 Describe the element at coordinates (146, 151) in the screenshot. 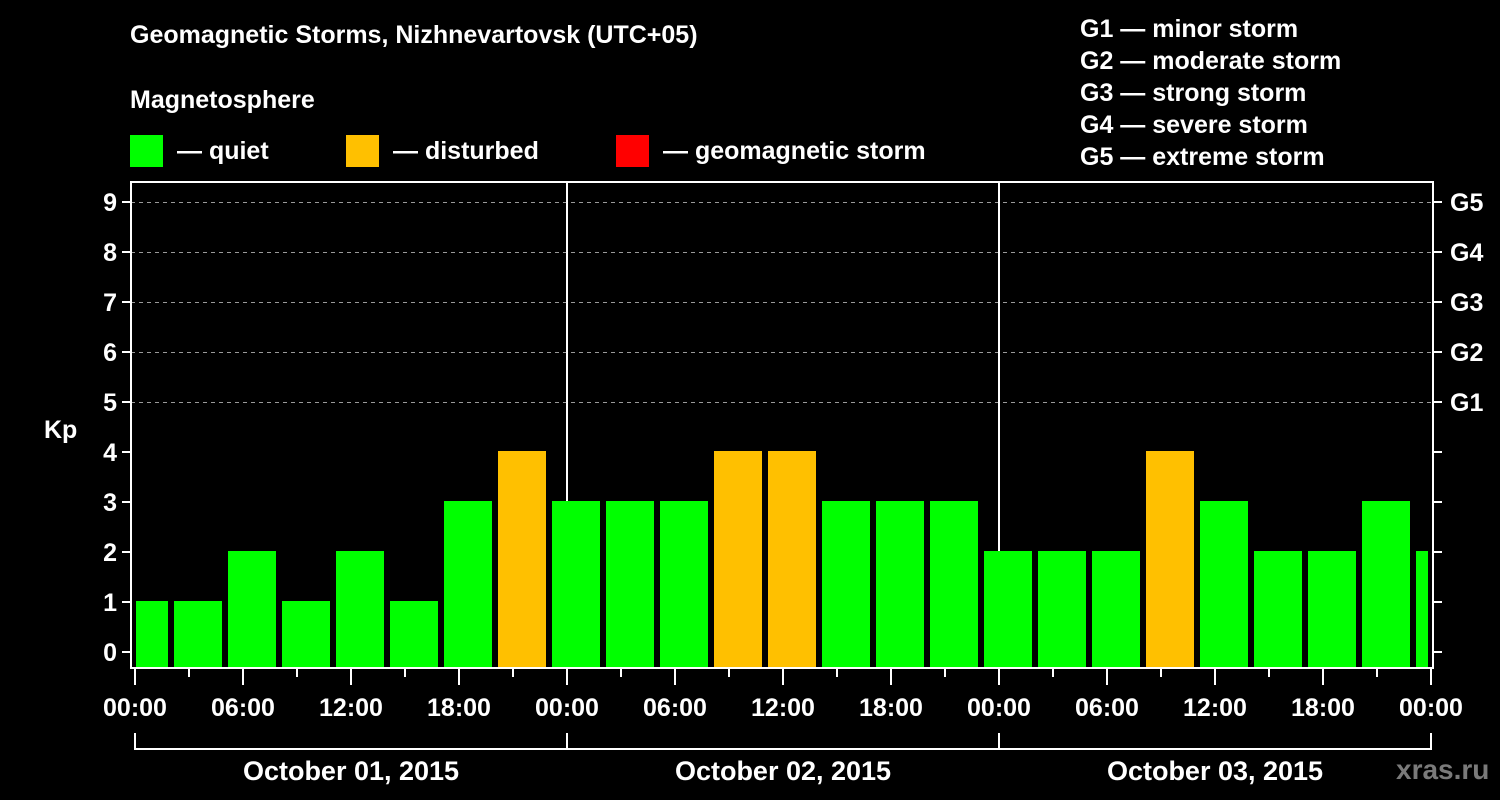

I see `quiet-swatch-icon` at that location.